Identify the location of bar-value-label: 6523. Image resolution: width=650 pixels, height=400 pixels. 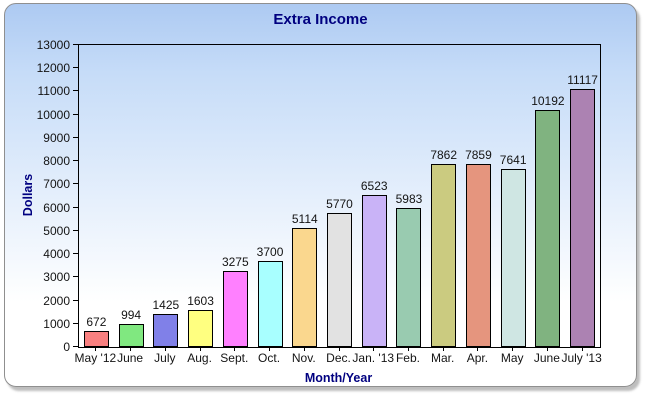
(374, 186).